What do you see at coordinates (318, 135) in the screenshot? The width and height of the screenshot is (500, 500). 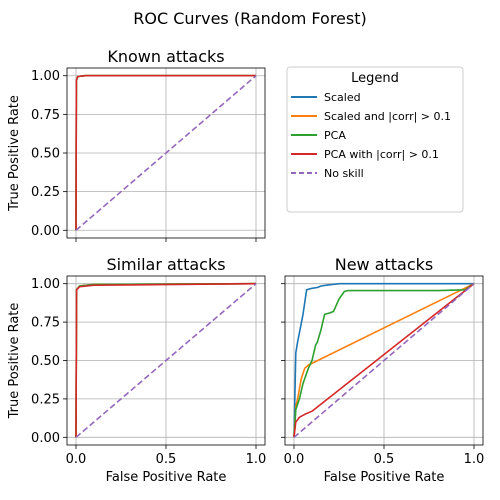 I see `legend-entry: PCA` at bounding box center [318, 135].